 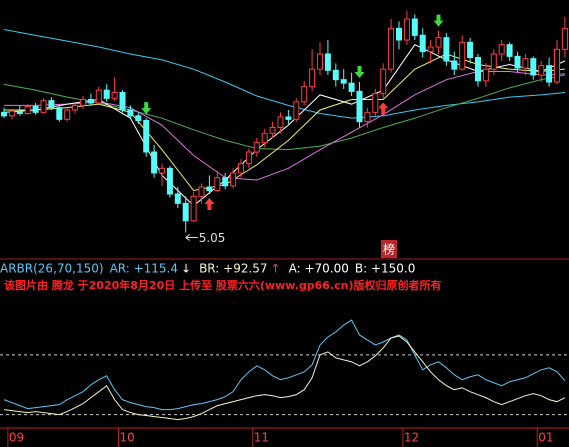 What do you see at coordinates (276, 269) in the screenshot?
I see `trend-arrow: ↑` at bounding box center [276, 269].